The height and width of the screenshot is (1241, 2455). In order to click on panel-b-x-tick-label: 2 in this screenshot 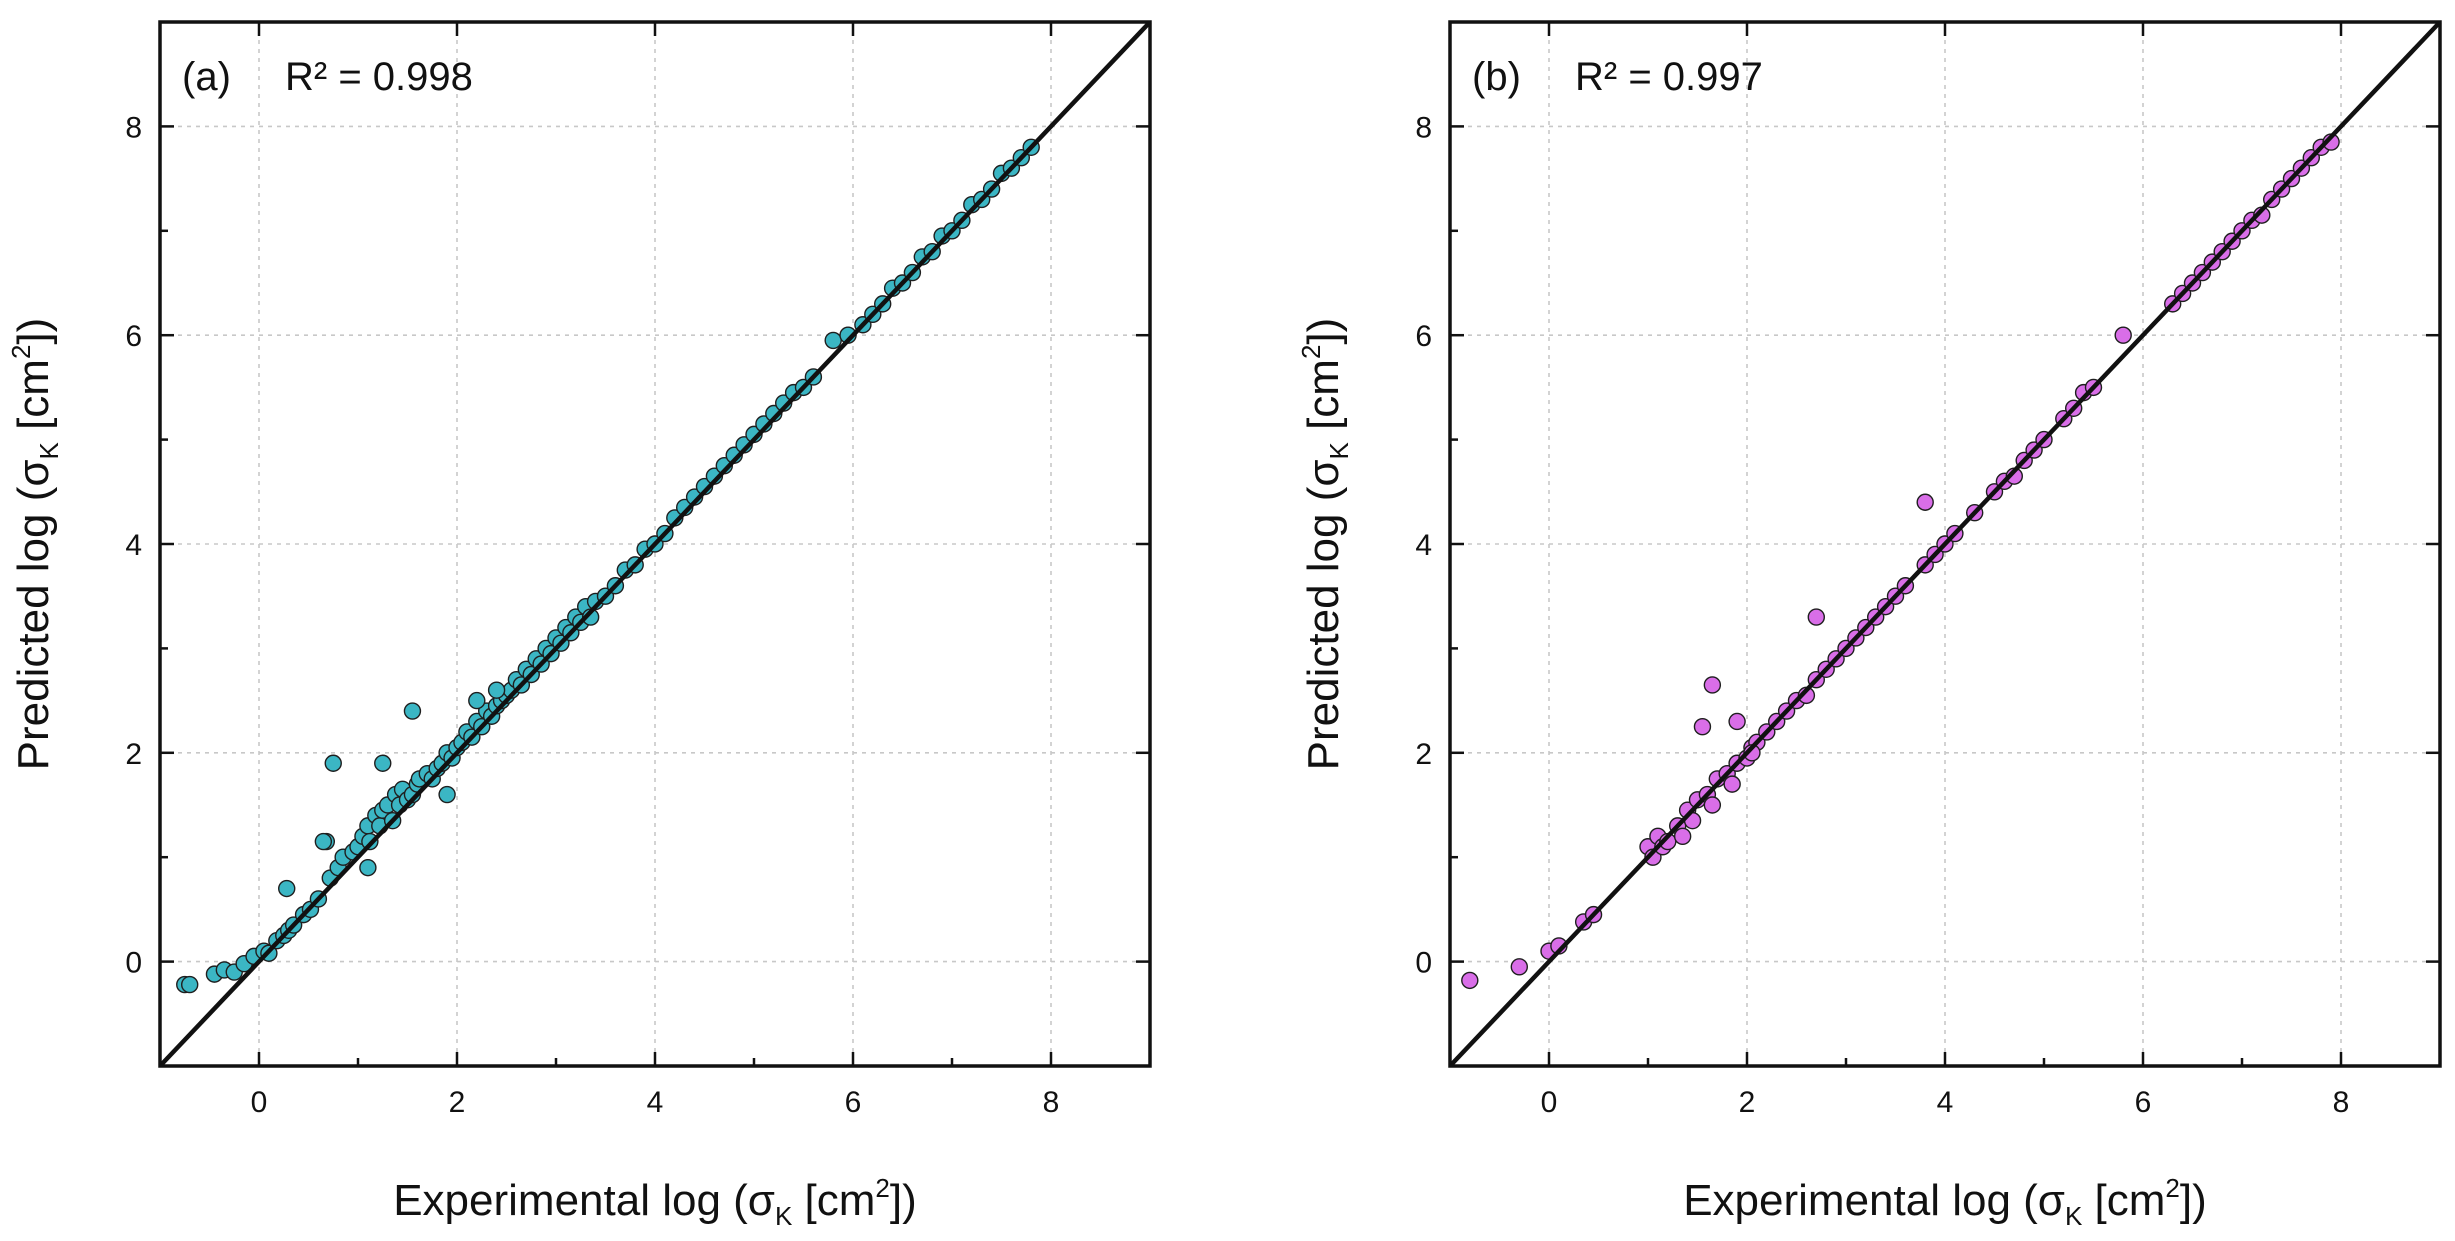, I will do `click(1747, 1102)`.